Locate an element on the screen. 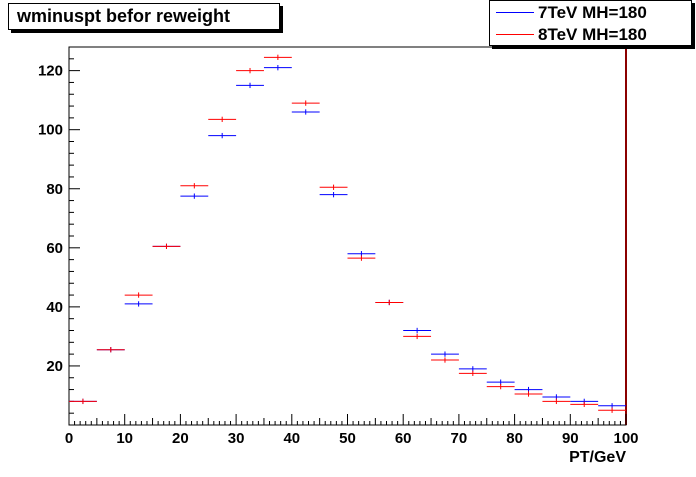 The height and width of the screenshot is (477, 696). x-tick-label: 0 is located at coordinates (69, 438).